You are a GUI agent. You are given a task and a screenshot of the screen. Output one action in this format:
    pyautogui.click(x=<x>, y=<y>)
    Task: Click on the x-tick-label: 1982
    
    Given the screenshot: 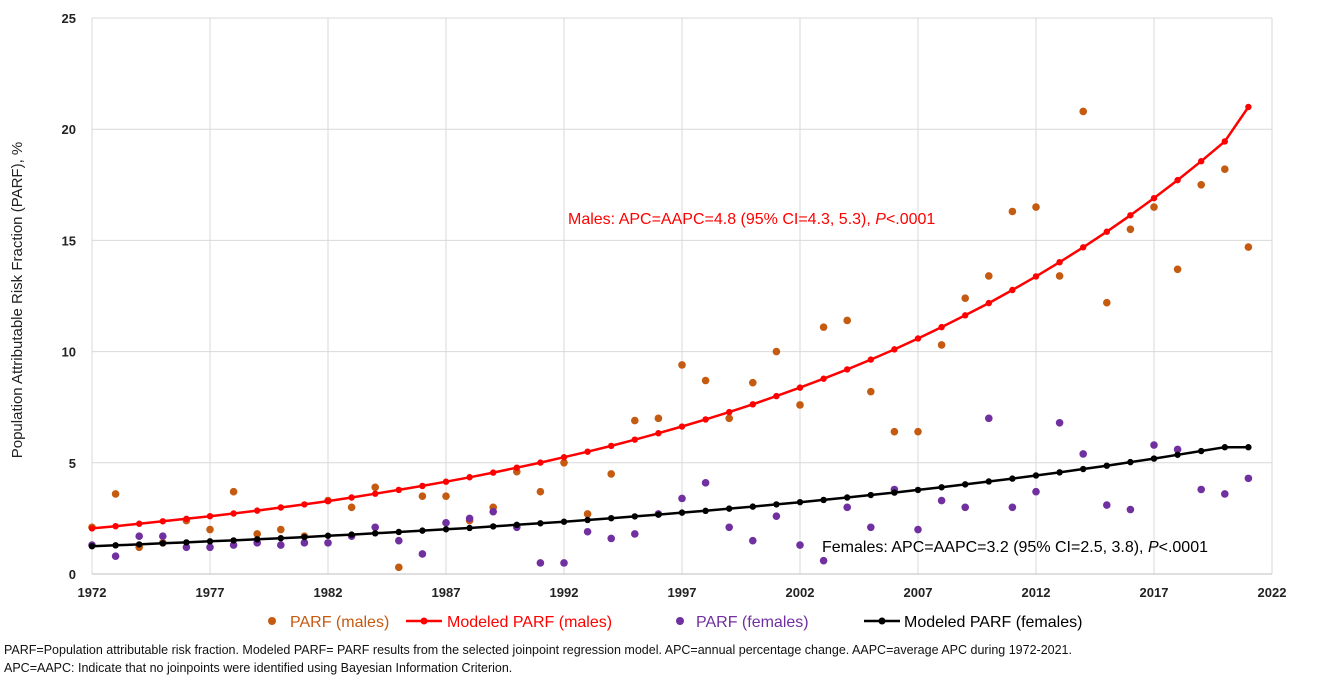 What is the action you would take?
    pyautogui.click(x=328, y=592)
    